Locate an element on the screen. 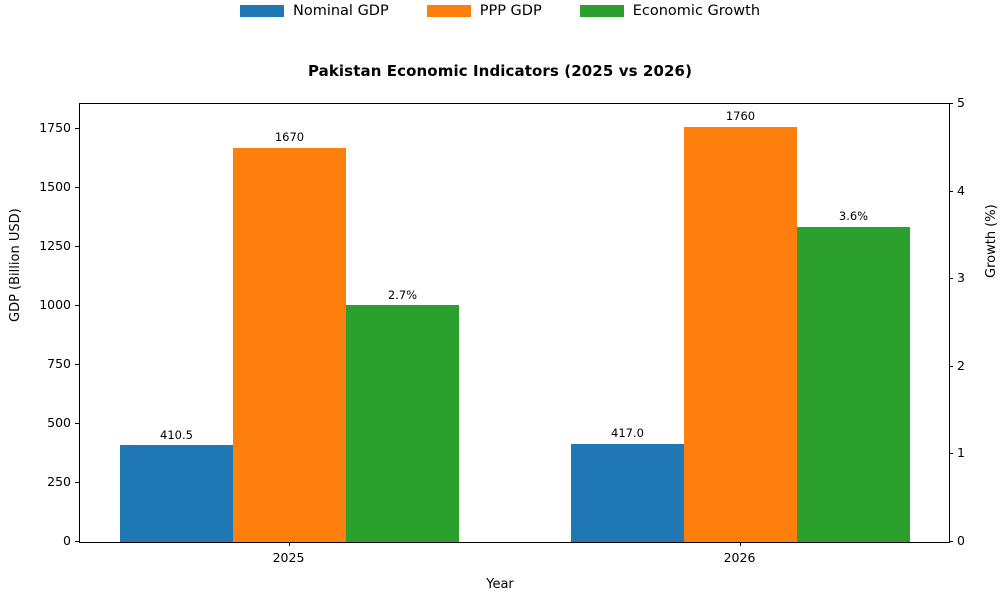  y-tick-label-left: 1750 is located at coordinates (55, 127).